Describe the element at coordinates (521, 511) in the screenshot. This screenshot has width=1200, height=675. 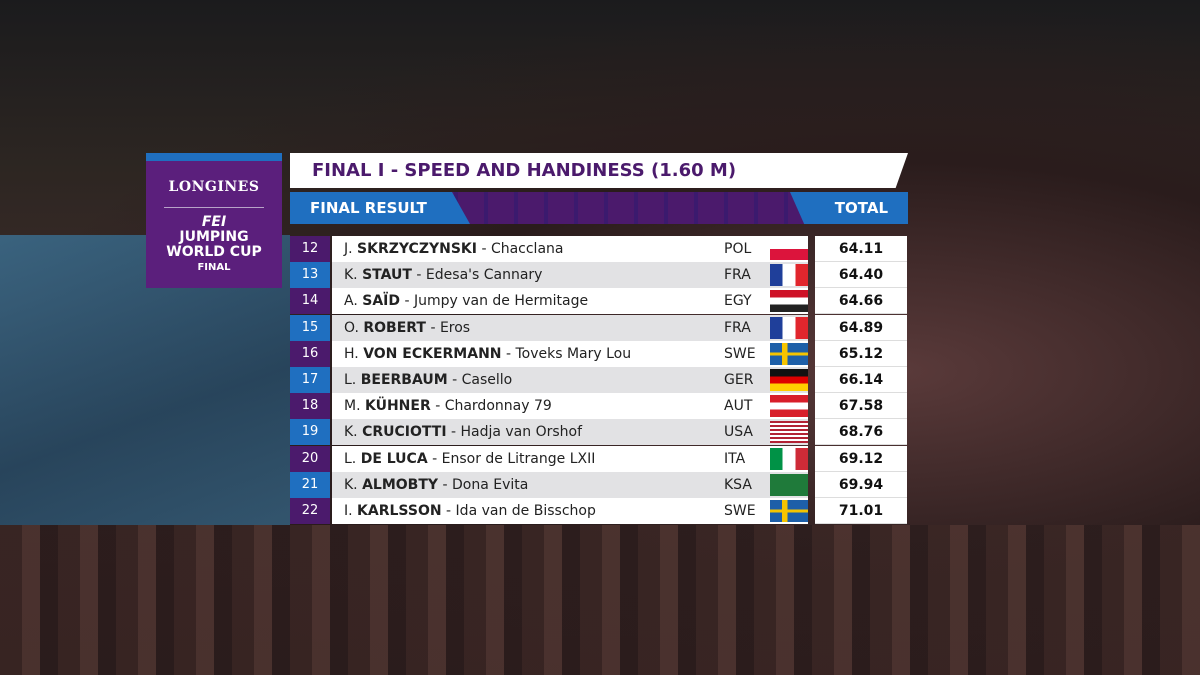
I see `horse: - Ida van de Bisschop` at that location.